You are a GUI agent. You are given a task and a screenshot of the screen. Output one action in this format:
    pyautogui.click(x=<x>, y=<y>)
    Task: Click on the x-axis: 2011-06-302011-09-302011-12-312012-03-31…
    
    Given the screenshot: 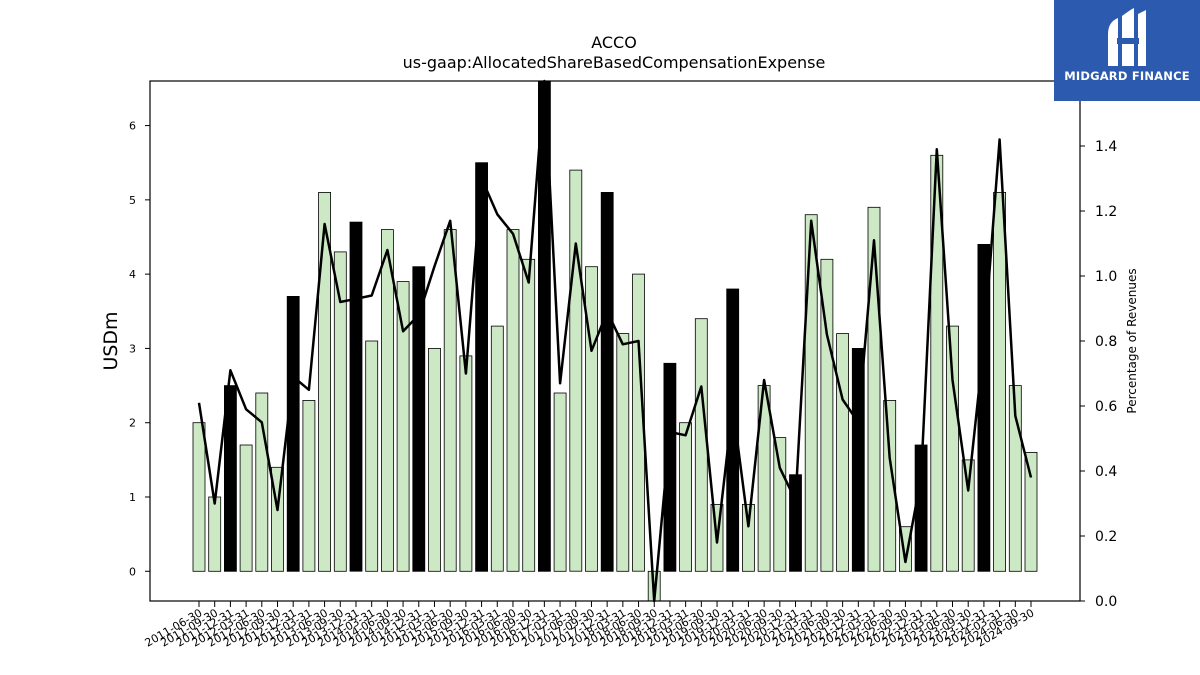 What is the action you would take?
    pyautogui.click(x=590, y=625)
    